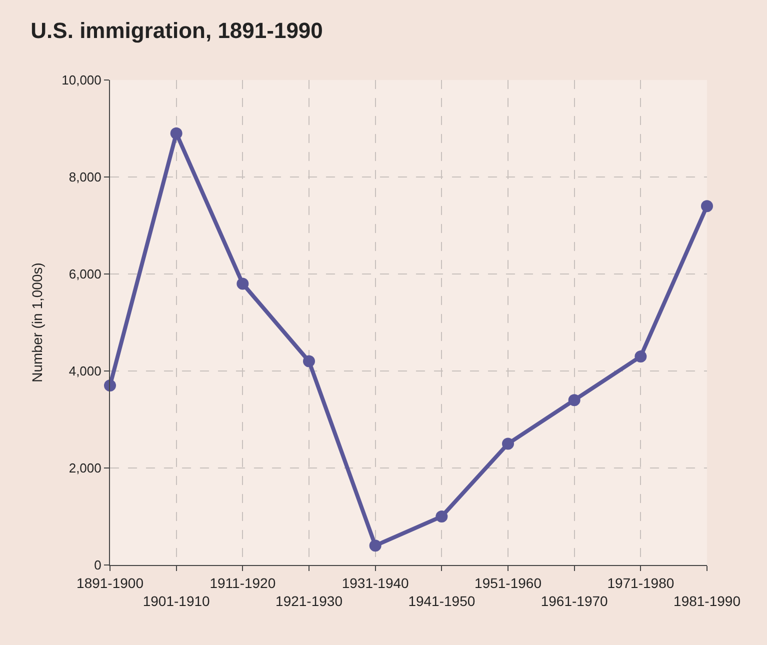 The width and height of the screenshot is (767, 645). What do you see at coordinates (176, 601) in the screenshot?
I see `x-tick-label: 1901-1910` at bounding box center [176, 601].